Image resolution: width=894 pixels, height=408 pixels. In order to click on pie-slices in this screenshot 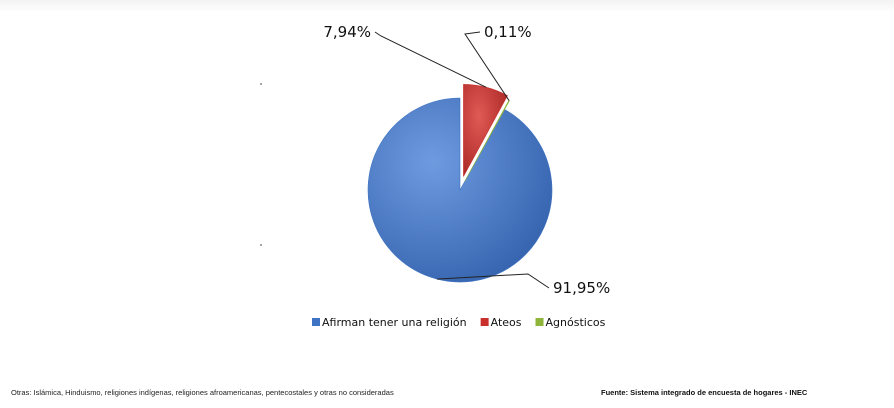, I will do `click(460, 183)`.